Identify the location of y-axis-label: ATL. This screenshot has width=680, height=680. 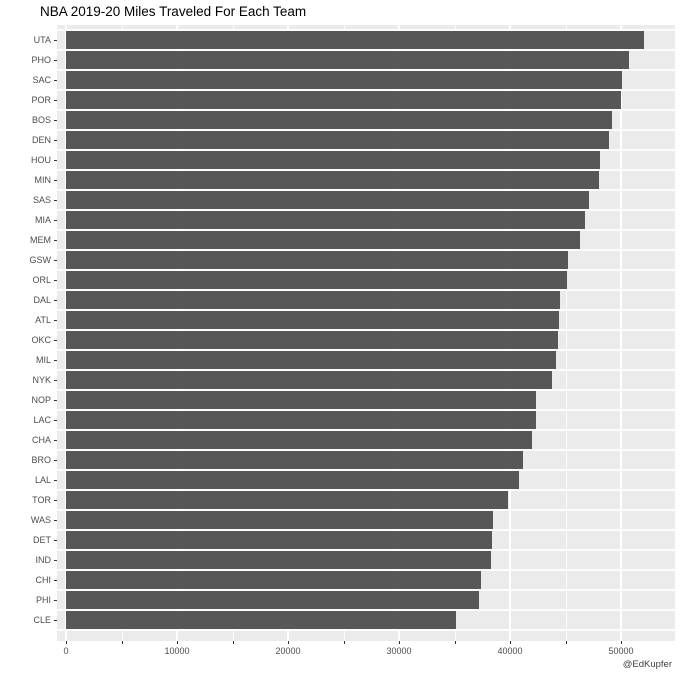
(43, 320).